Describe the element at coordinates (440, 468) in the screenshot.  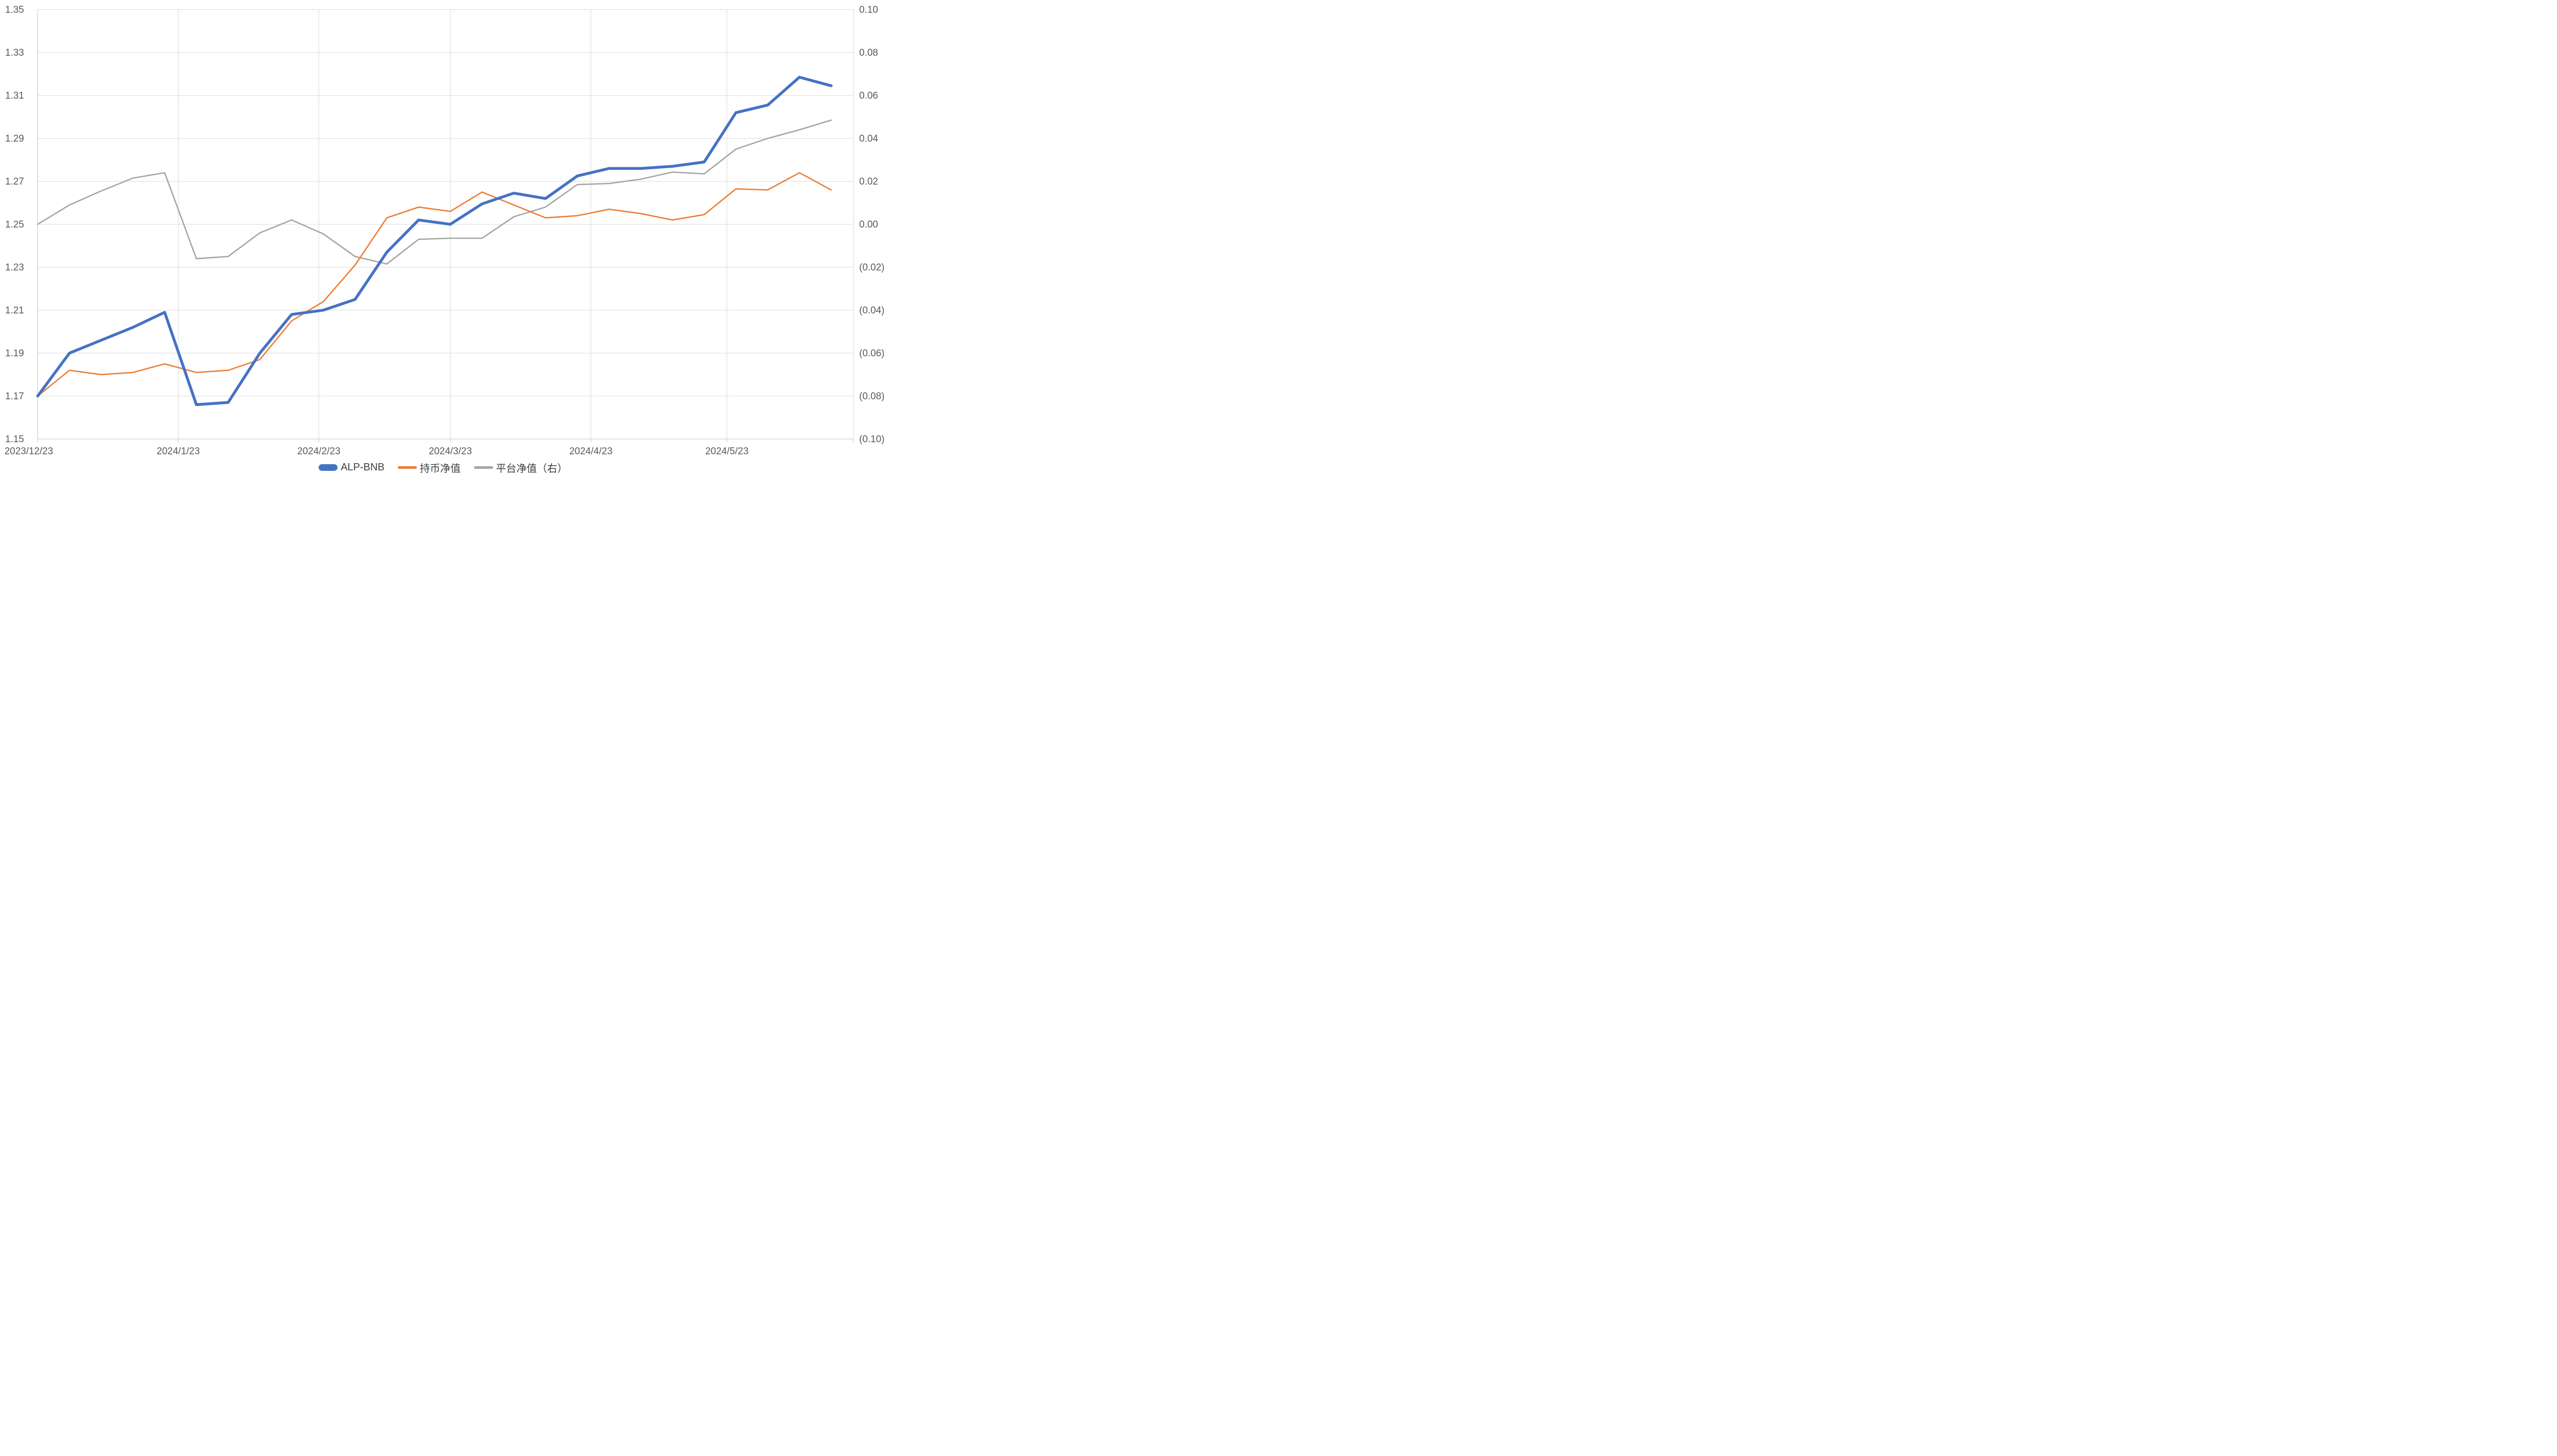
I see `legend-label-2: 持币净值` at that location.